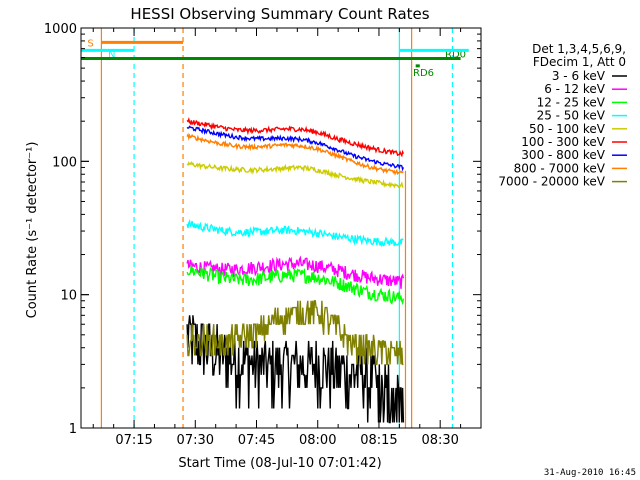 The image size is (640, 480). Describe the element at coordinates (571, 102) in the screenshot. I see `legend-label-12-25-kev: 12 - 25 keV` at that location.